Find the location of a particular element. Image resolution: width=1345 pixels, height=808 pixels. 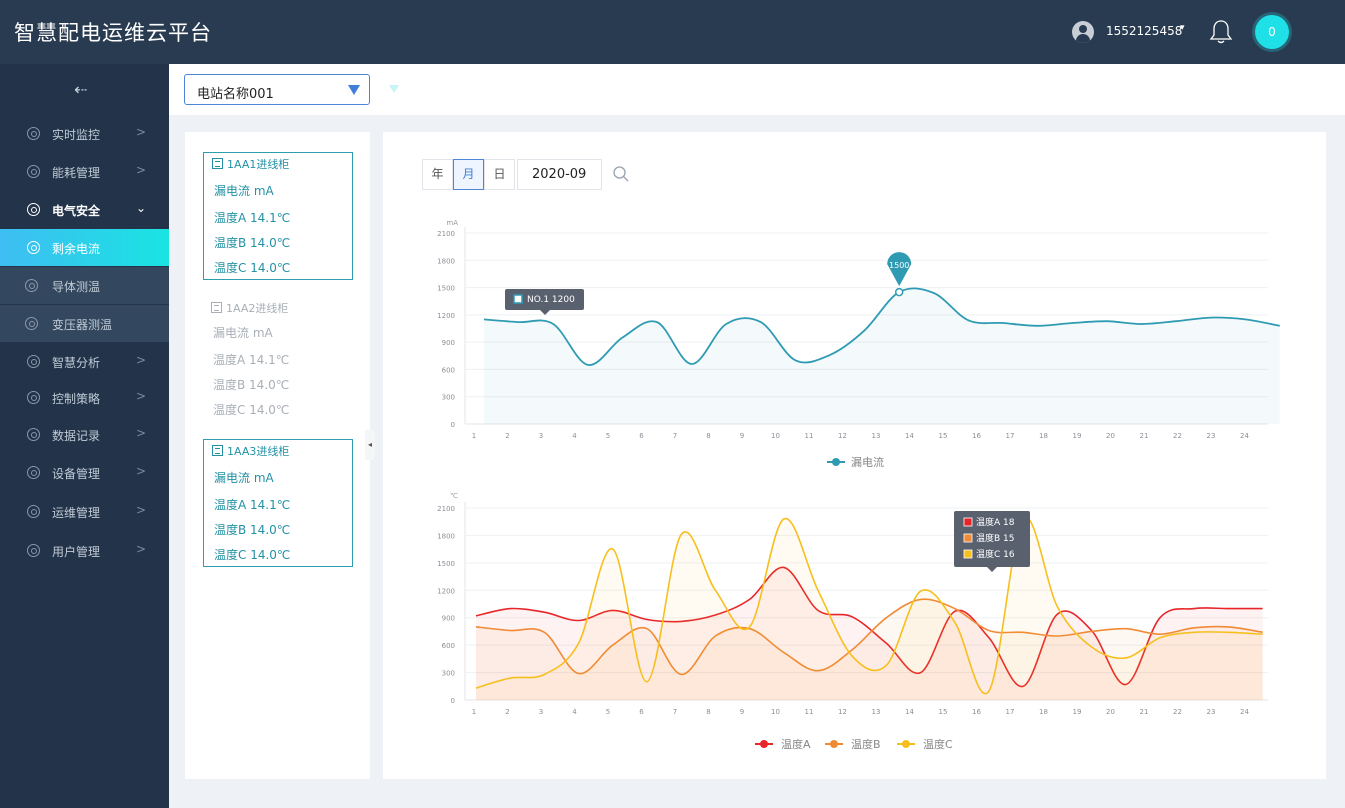

period-day-button: 日 is located at coordinates (499, 174).